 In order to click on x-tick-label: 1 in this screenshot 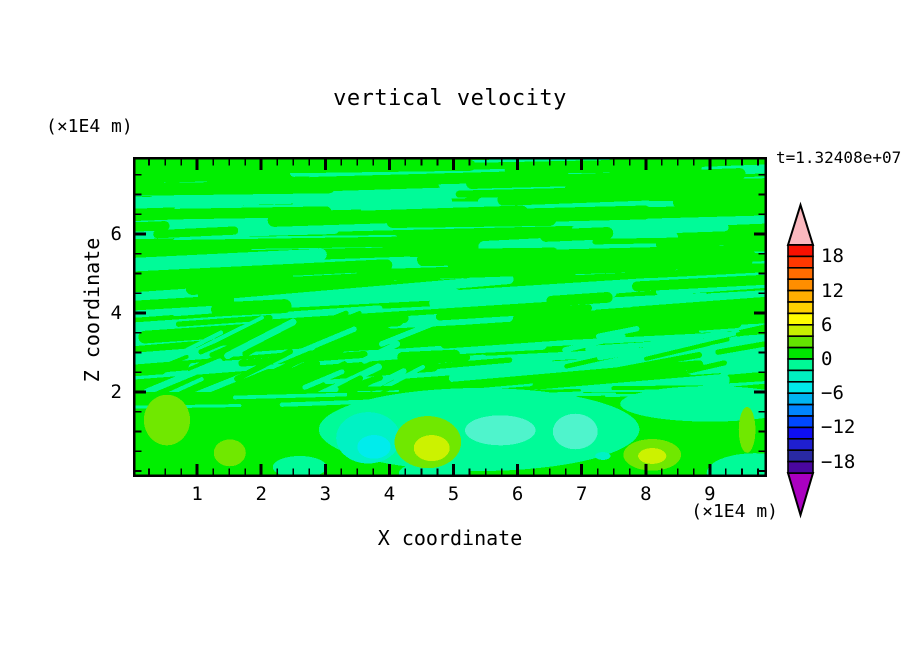, I will do `click(197, 494)`.